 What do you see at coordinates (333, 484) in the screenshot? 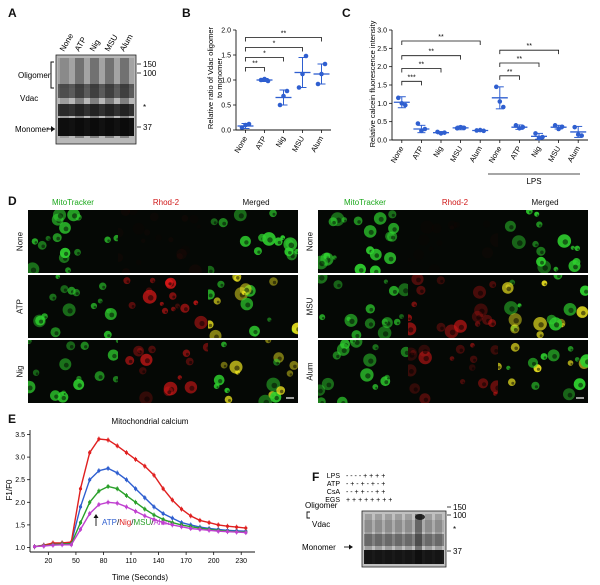
I see `f-row-atp: ATP` at bounding box center [333, 484].